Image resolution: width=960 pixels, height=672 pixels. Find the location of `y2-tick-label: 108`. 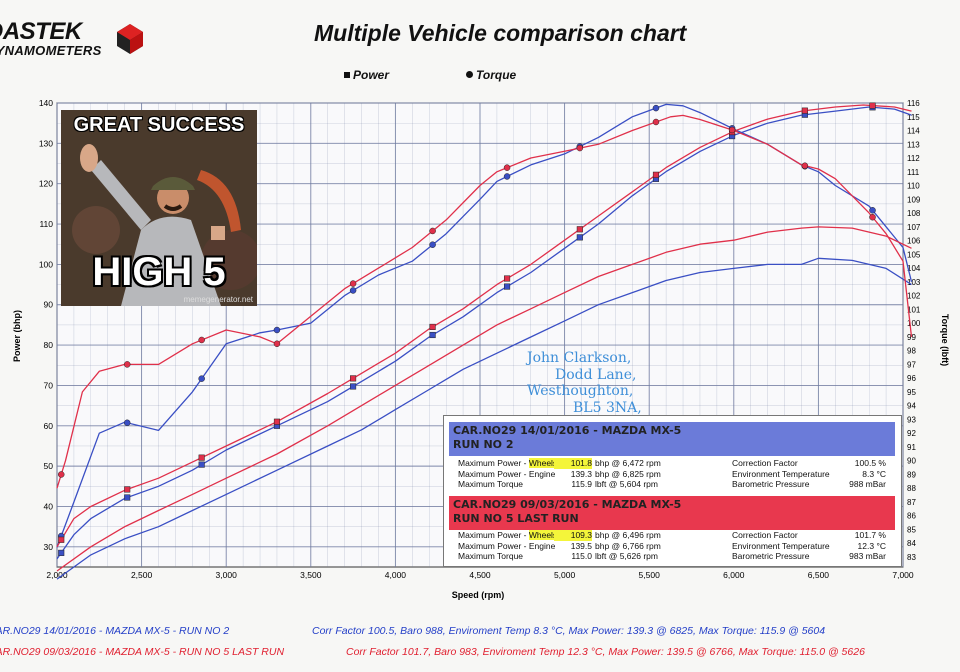

y2-tick-label: 108 is located at coordinates (914, 213).